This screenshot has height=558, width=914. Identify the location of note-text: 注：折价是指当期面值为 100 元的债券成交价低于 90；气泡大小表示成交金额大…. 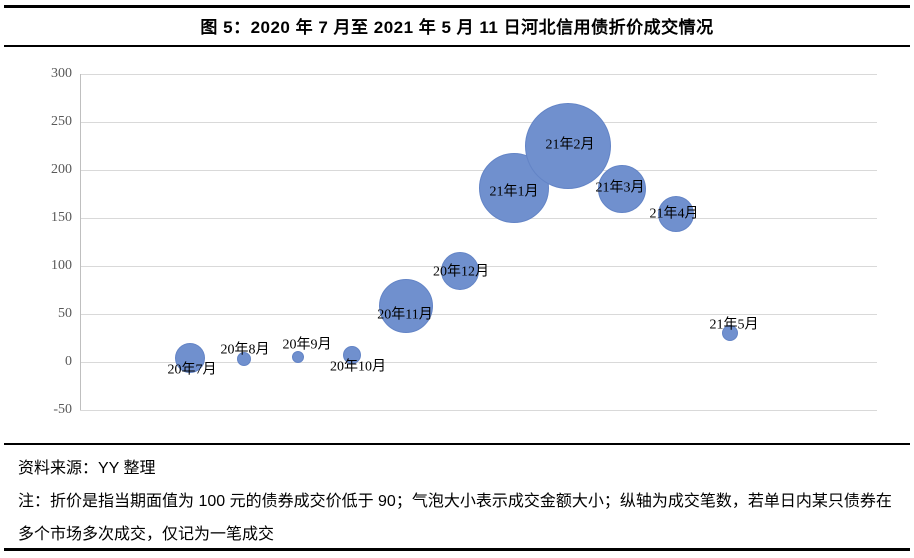
(455, 518).